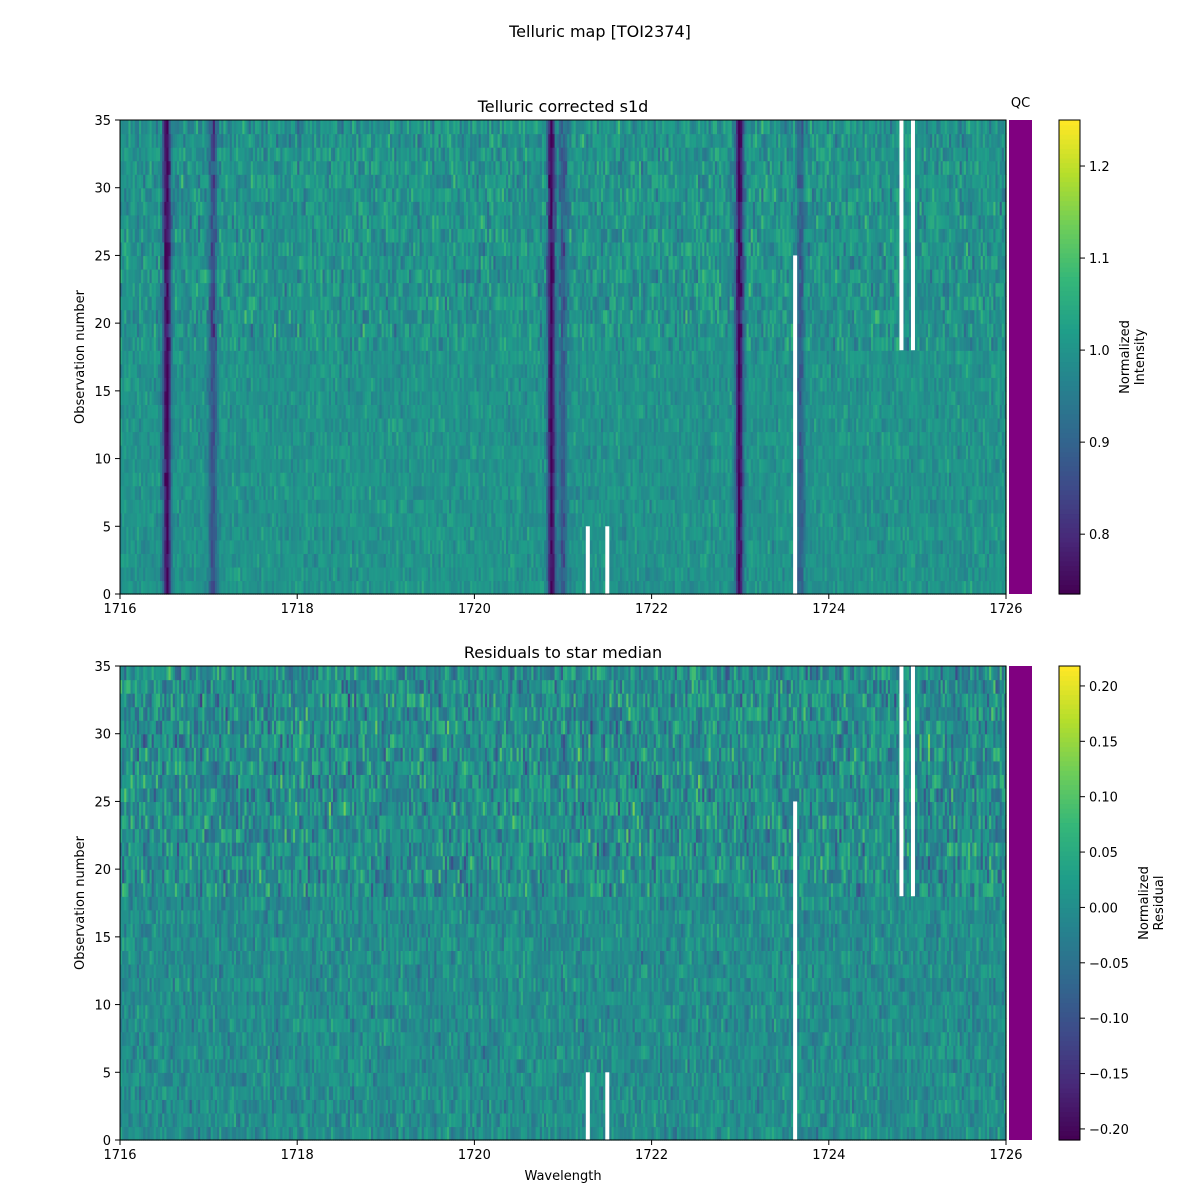  I want to click on colorbar-tick-label: 0.8, so click(1099, 535).